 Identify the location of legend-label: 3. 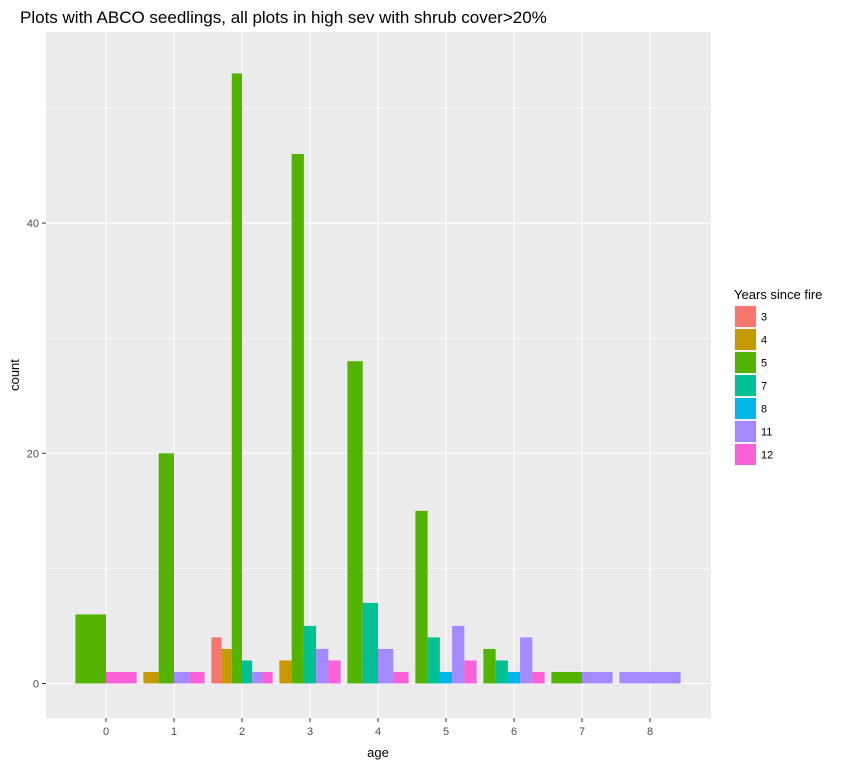
(764, 318).